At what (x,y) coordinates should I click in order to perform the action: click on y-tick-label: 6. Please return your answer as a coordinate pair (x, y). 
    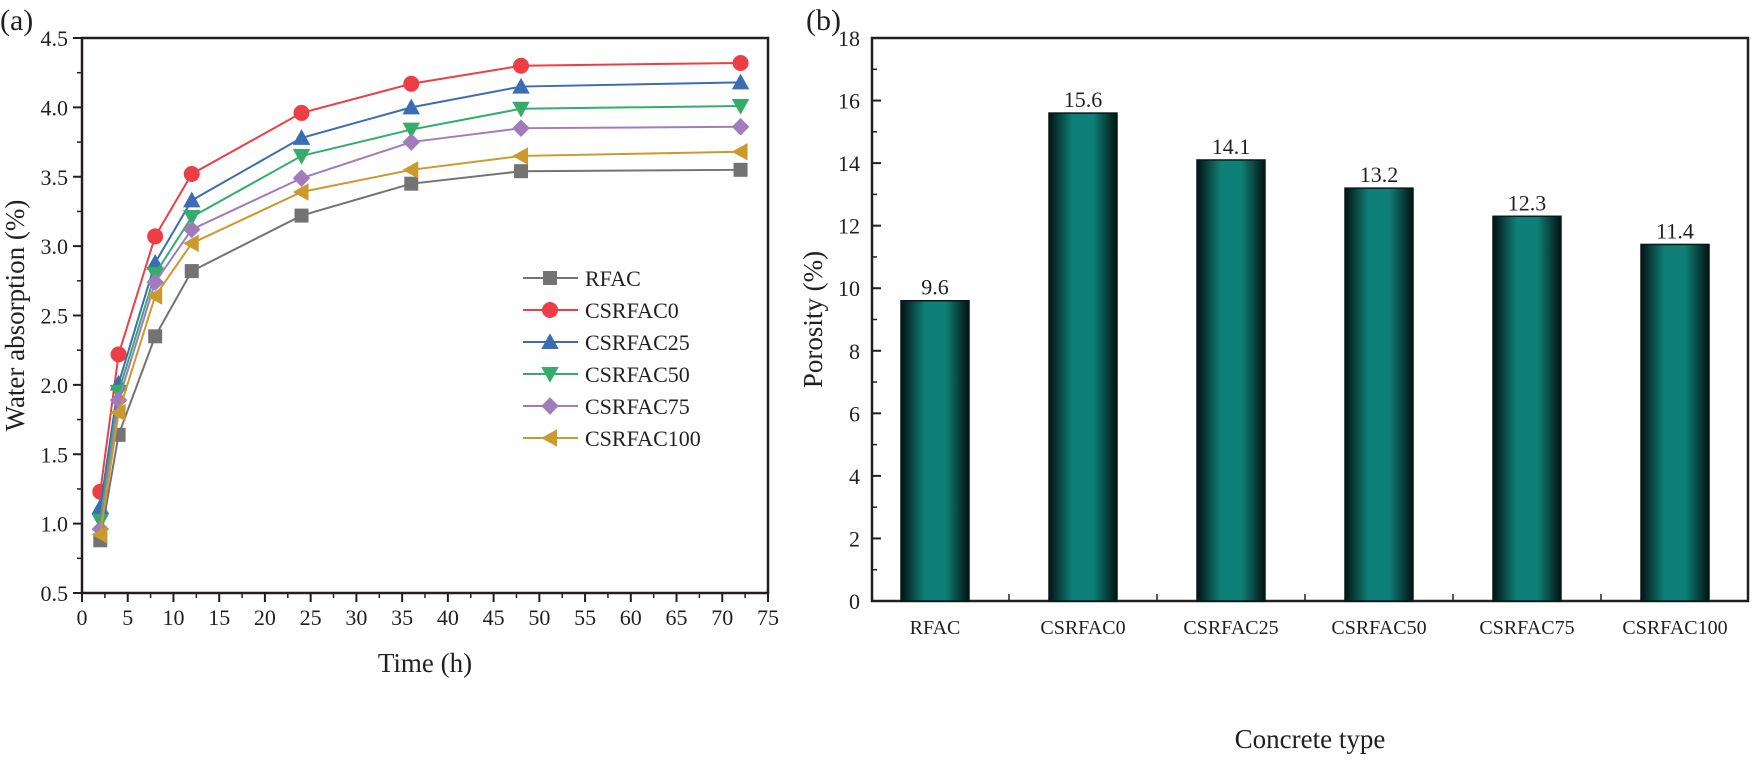
    Looking at the image, I should click on (854, 413).